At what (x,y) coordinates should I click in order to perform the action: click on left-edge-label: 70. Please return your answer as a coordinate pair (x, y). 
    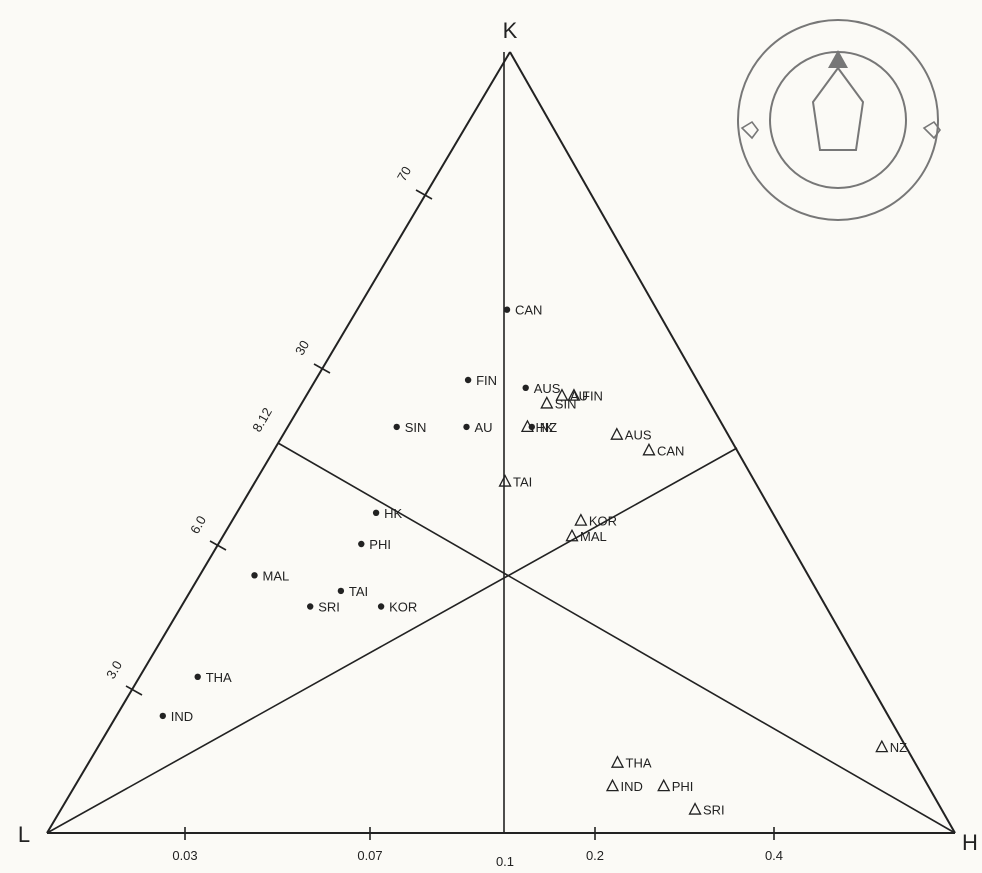
    Looking at the image, I should click on (404, 174).